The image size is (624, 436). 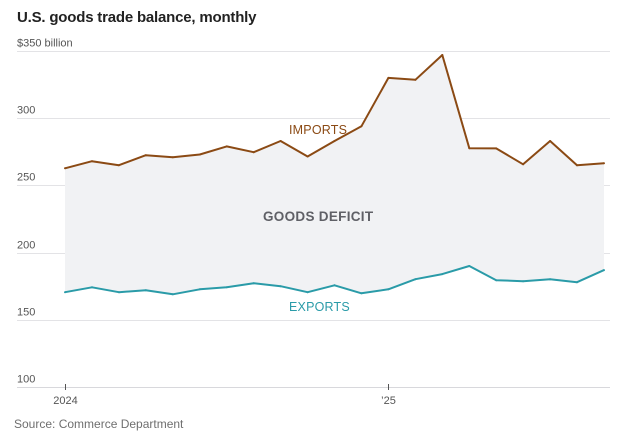 What do you see at coordinates (318, 130) in the screenshot?
I see `imports-label: IMPORTS` at bounding box center [318, 130].